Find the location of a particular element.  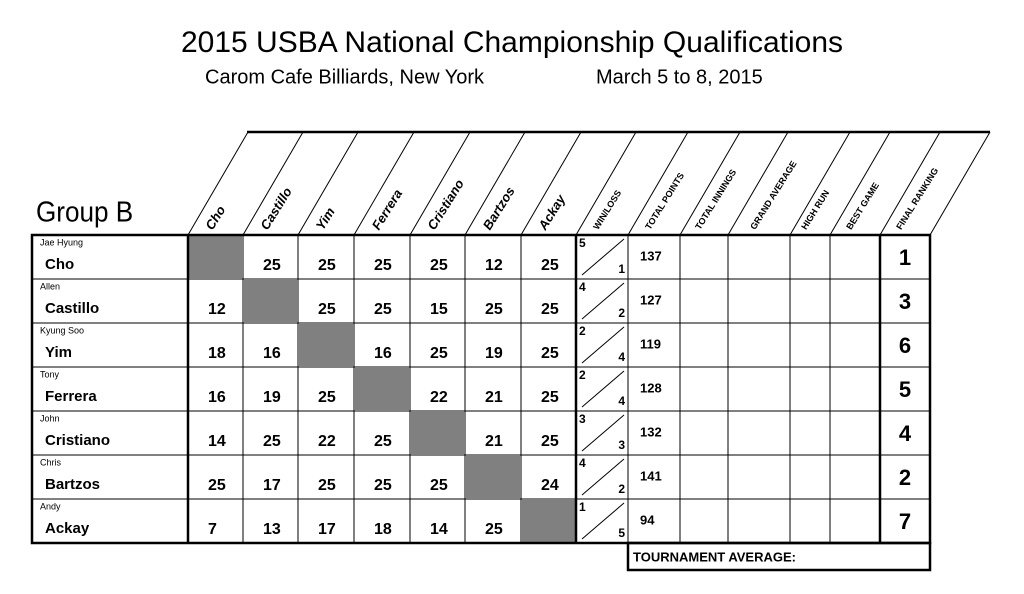

total-points: 128 is located at coordinates (651, 387).